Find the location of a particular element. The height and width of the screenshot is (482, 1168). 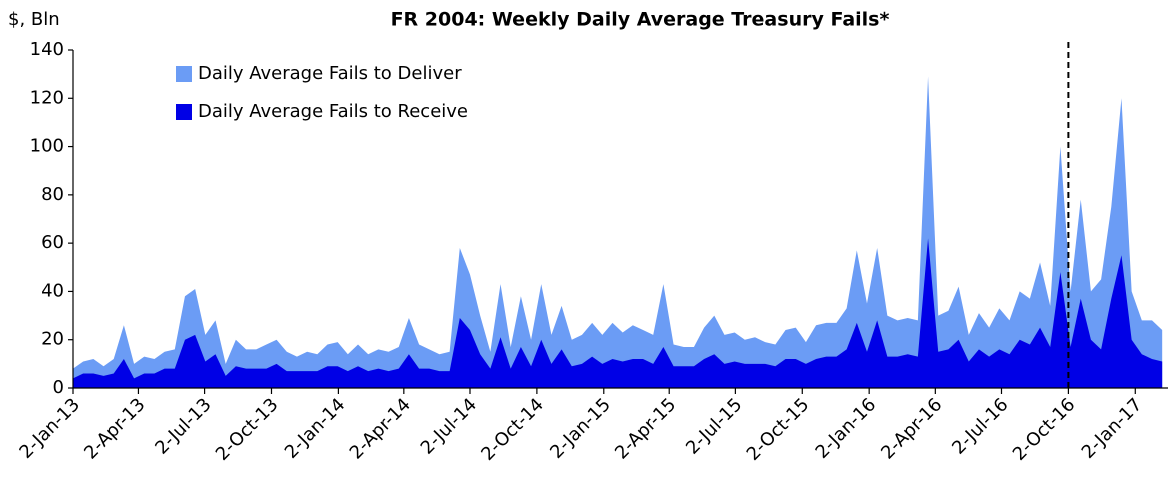

y-tick-label: 80 is located at coordinates (52, 194).